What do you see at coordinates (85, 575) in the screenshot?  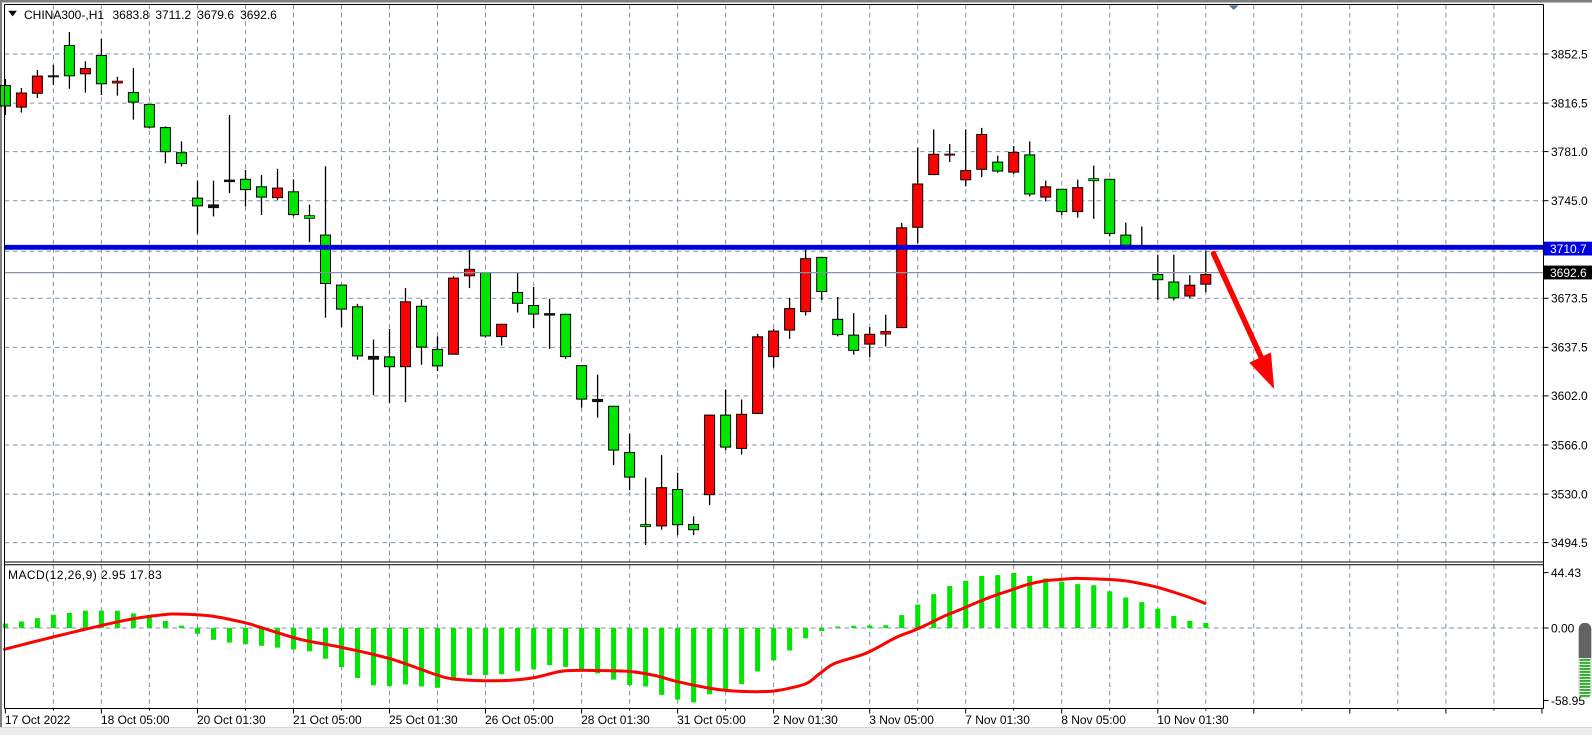 I see `svg-text: MACD(12,26,9) 2.95 17.83` at bounding box center [85, 575].